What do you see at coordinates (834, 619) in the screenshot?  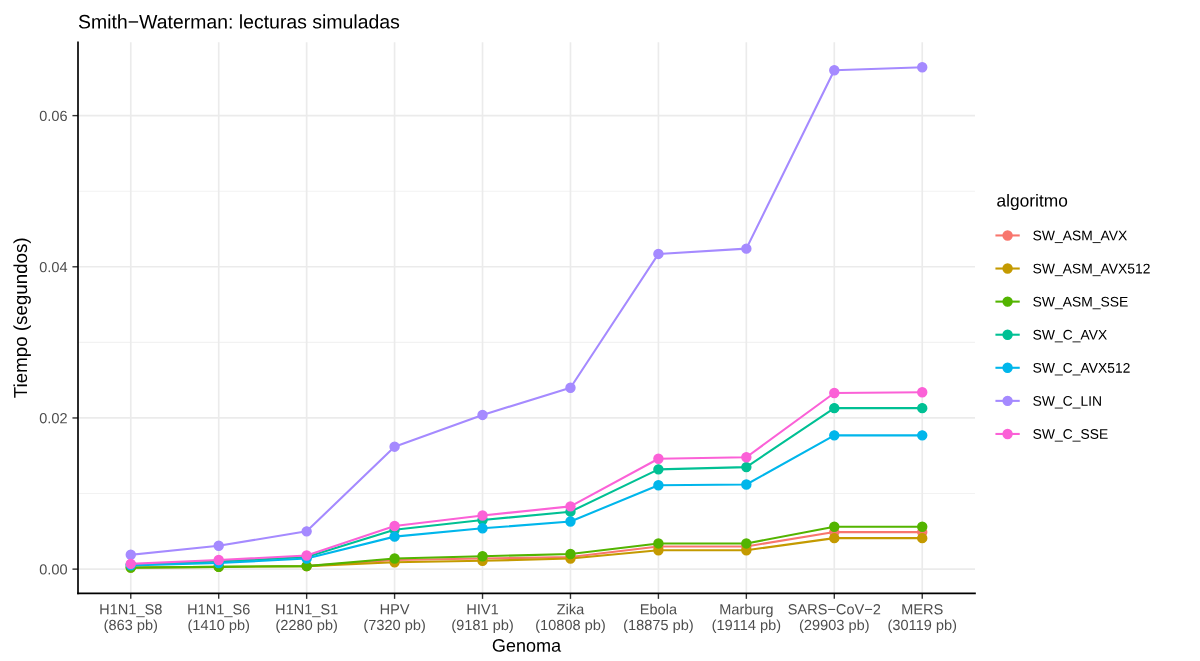 I see `x-tick-label: SARS−CoV−2 (29903 pb)` at bounding box center [834, 619].